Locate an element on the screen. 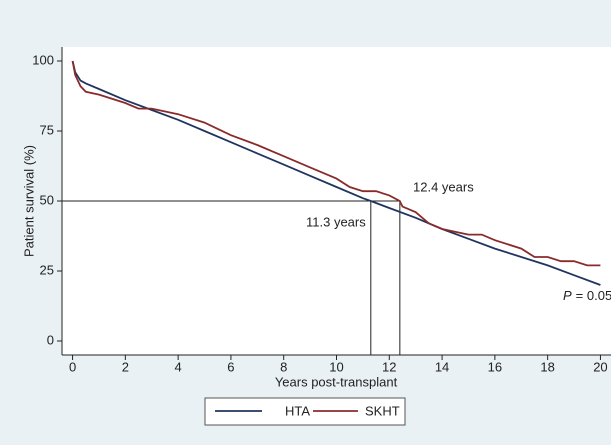  y-tick-label: 25 is located at coordinates (47, 269).